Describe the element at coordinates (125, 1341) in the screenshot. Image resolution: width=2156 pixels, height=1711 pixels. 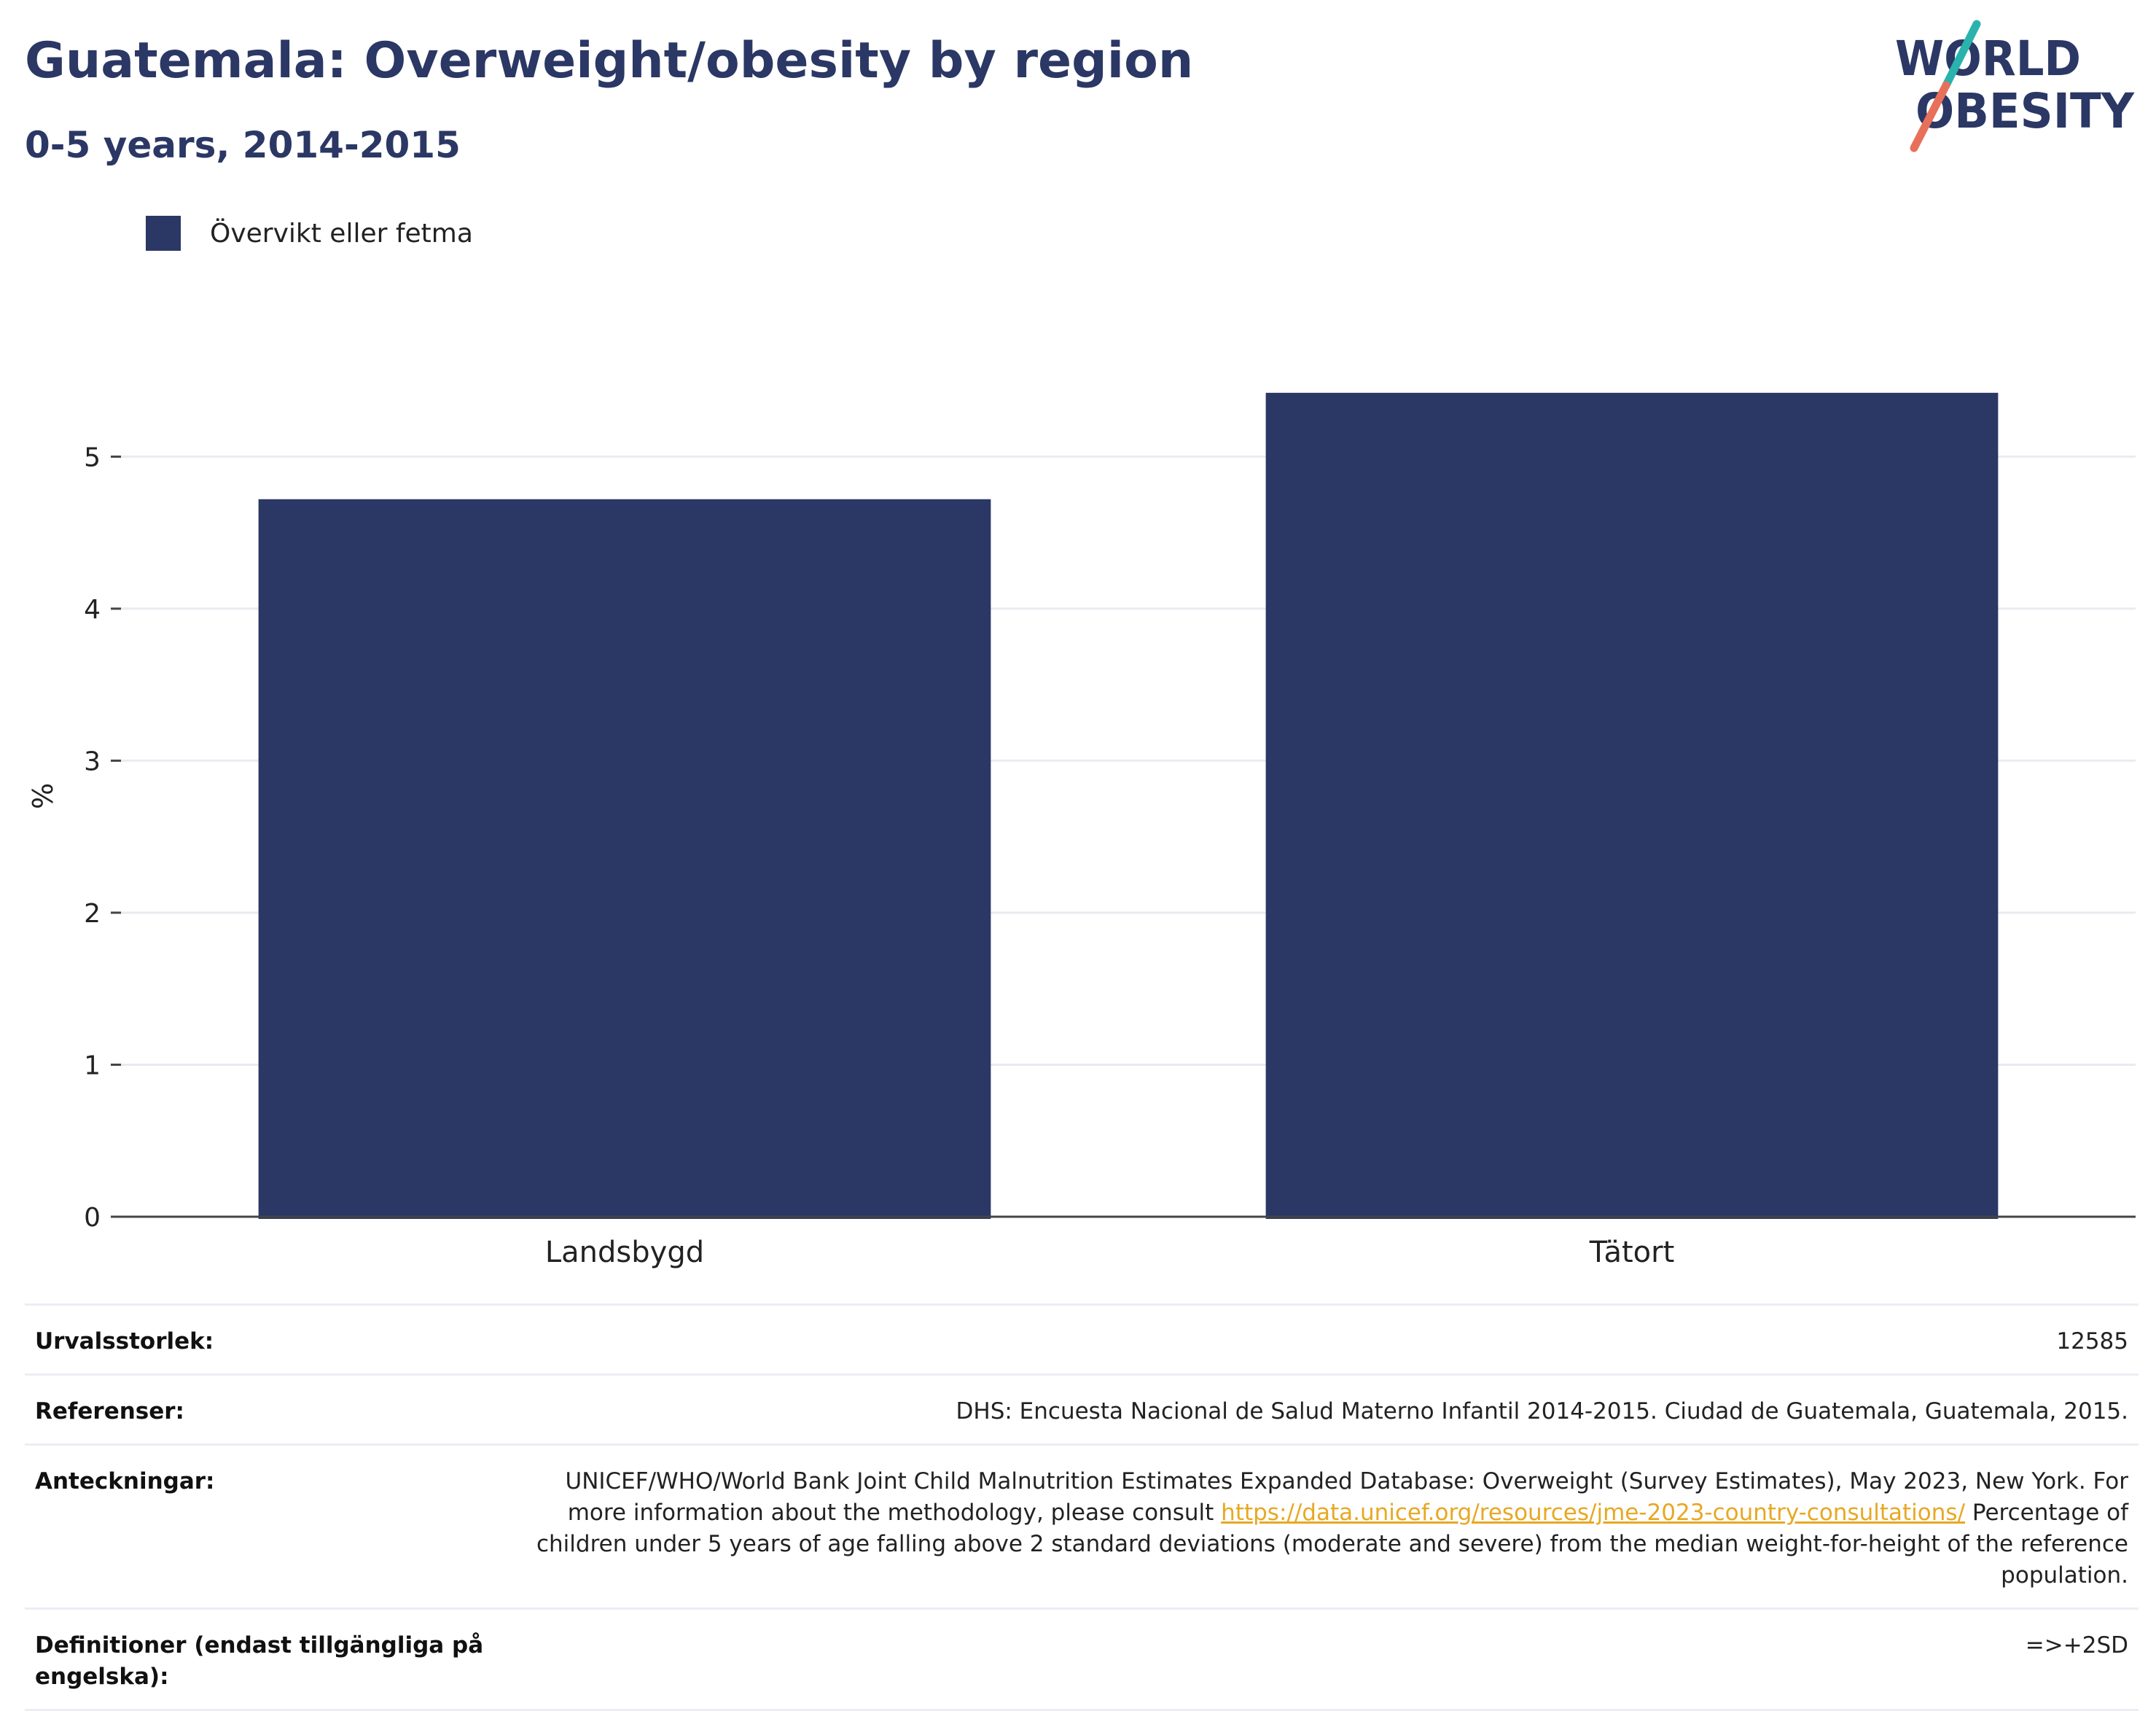
I see `sample-size-label: Urvalsstorlek:` at that location.